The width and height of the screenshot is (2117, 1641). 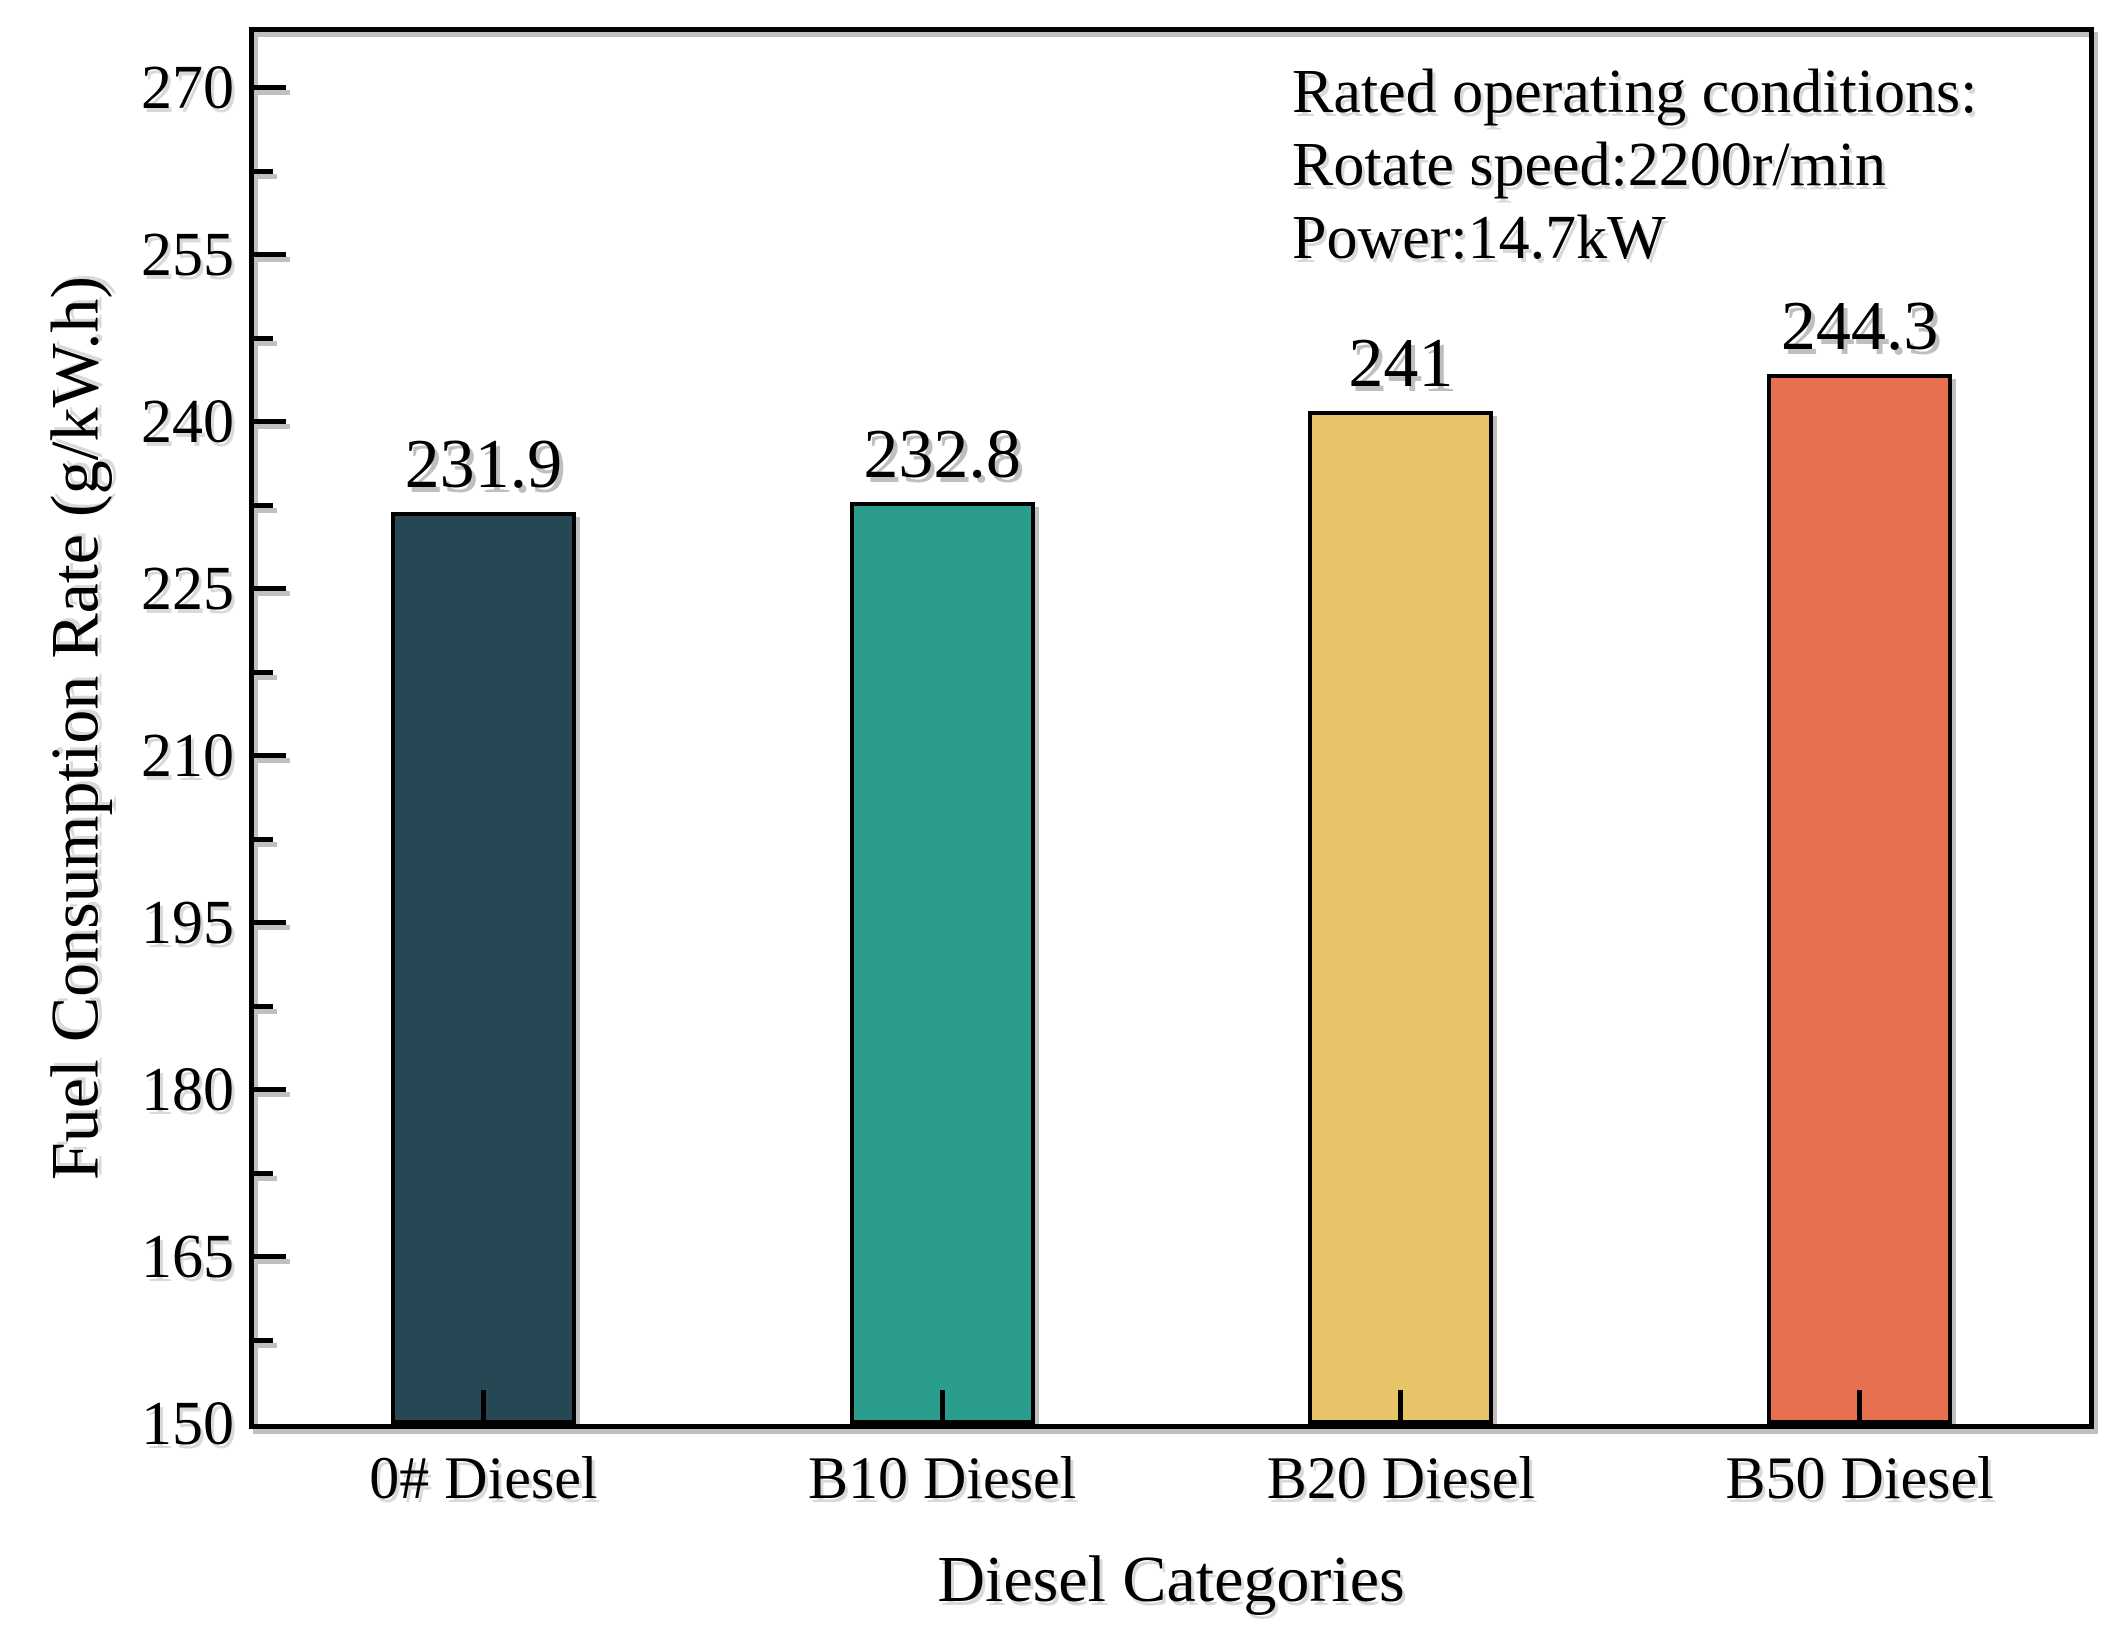 What do you see at coordinates (187, 1424) in the screenshot?
I see `y-tick-label: 150` at bounding box center [187, 1424].